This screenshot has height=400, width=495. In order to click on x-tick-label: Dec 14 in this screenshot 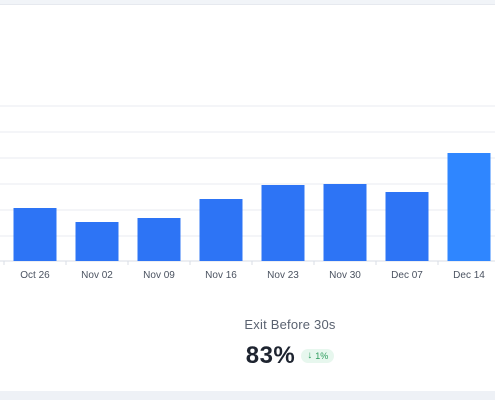, I will do `click(469, 275)`.